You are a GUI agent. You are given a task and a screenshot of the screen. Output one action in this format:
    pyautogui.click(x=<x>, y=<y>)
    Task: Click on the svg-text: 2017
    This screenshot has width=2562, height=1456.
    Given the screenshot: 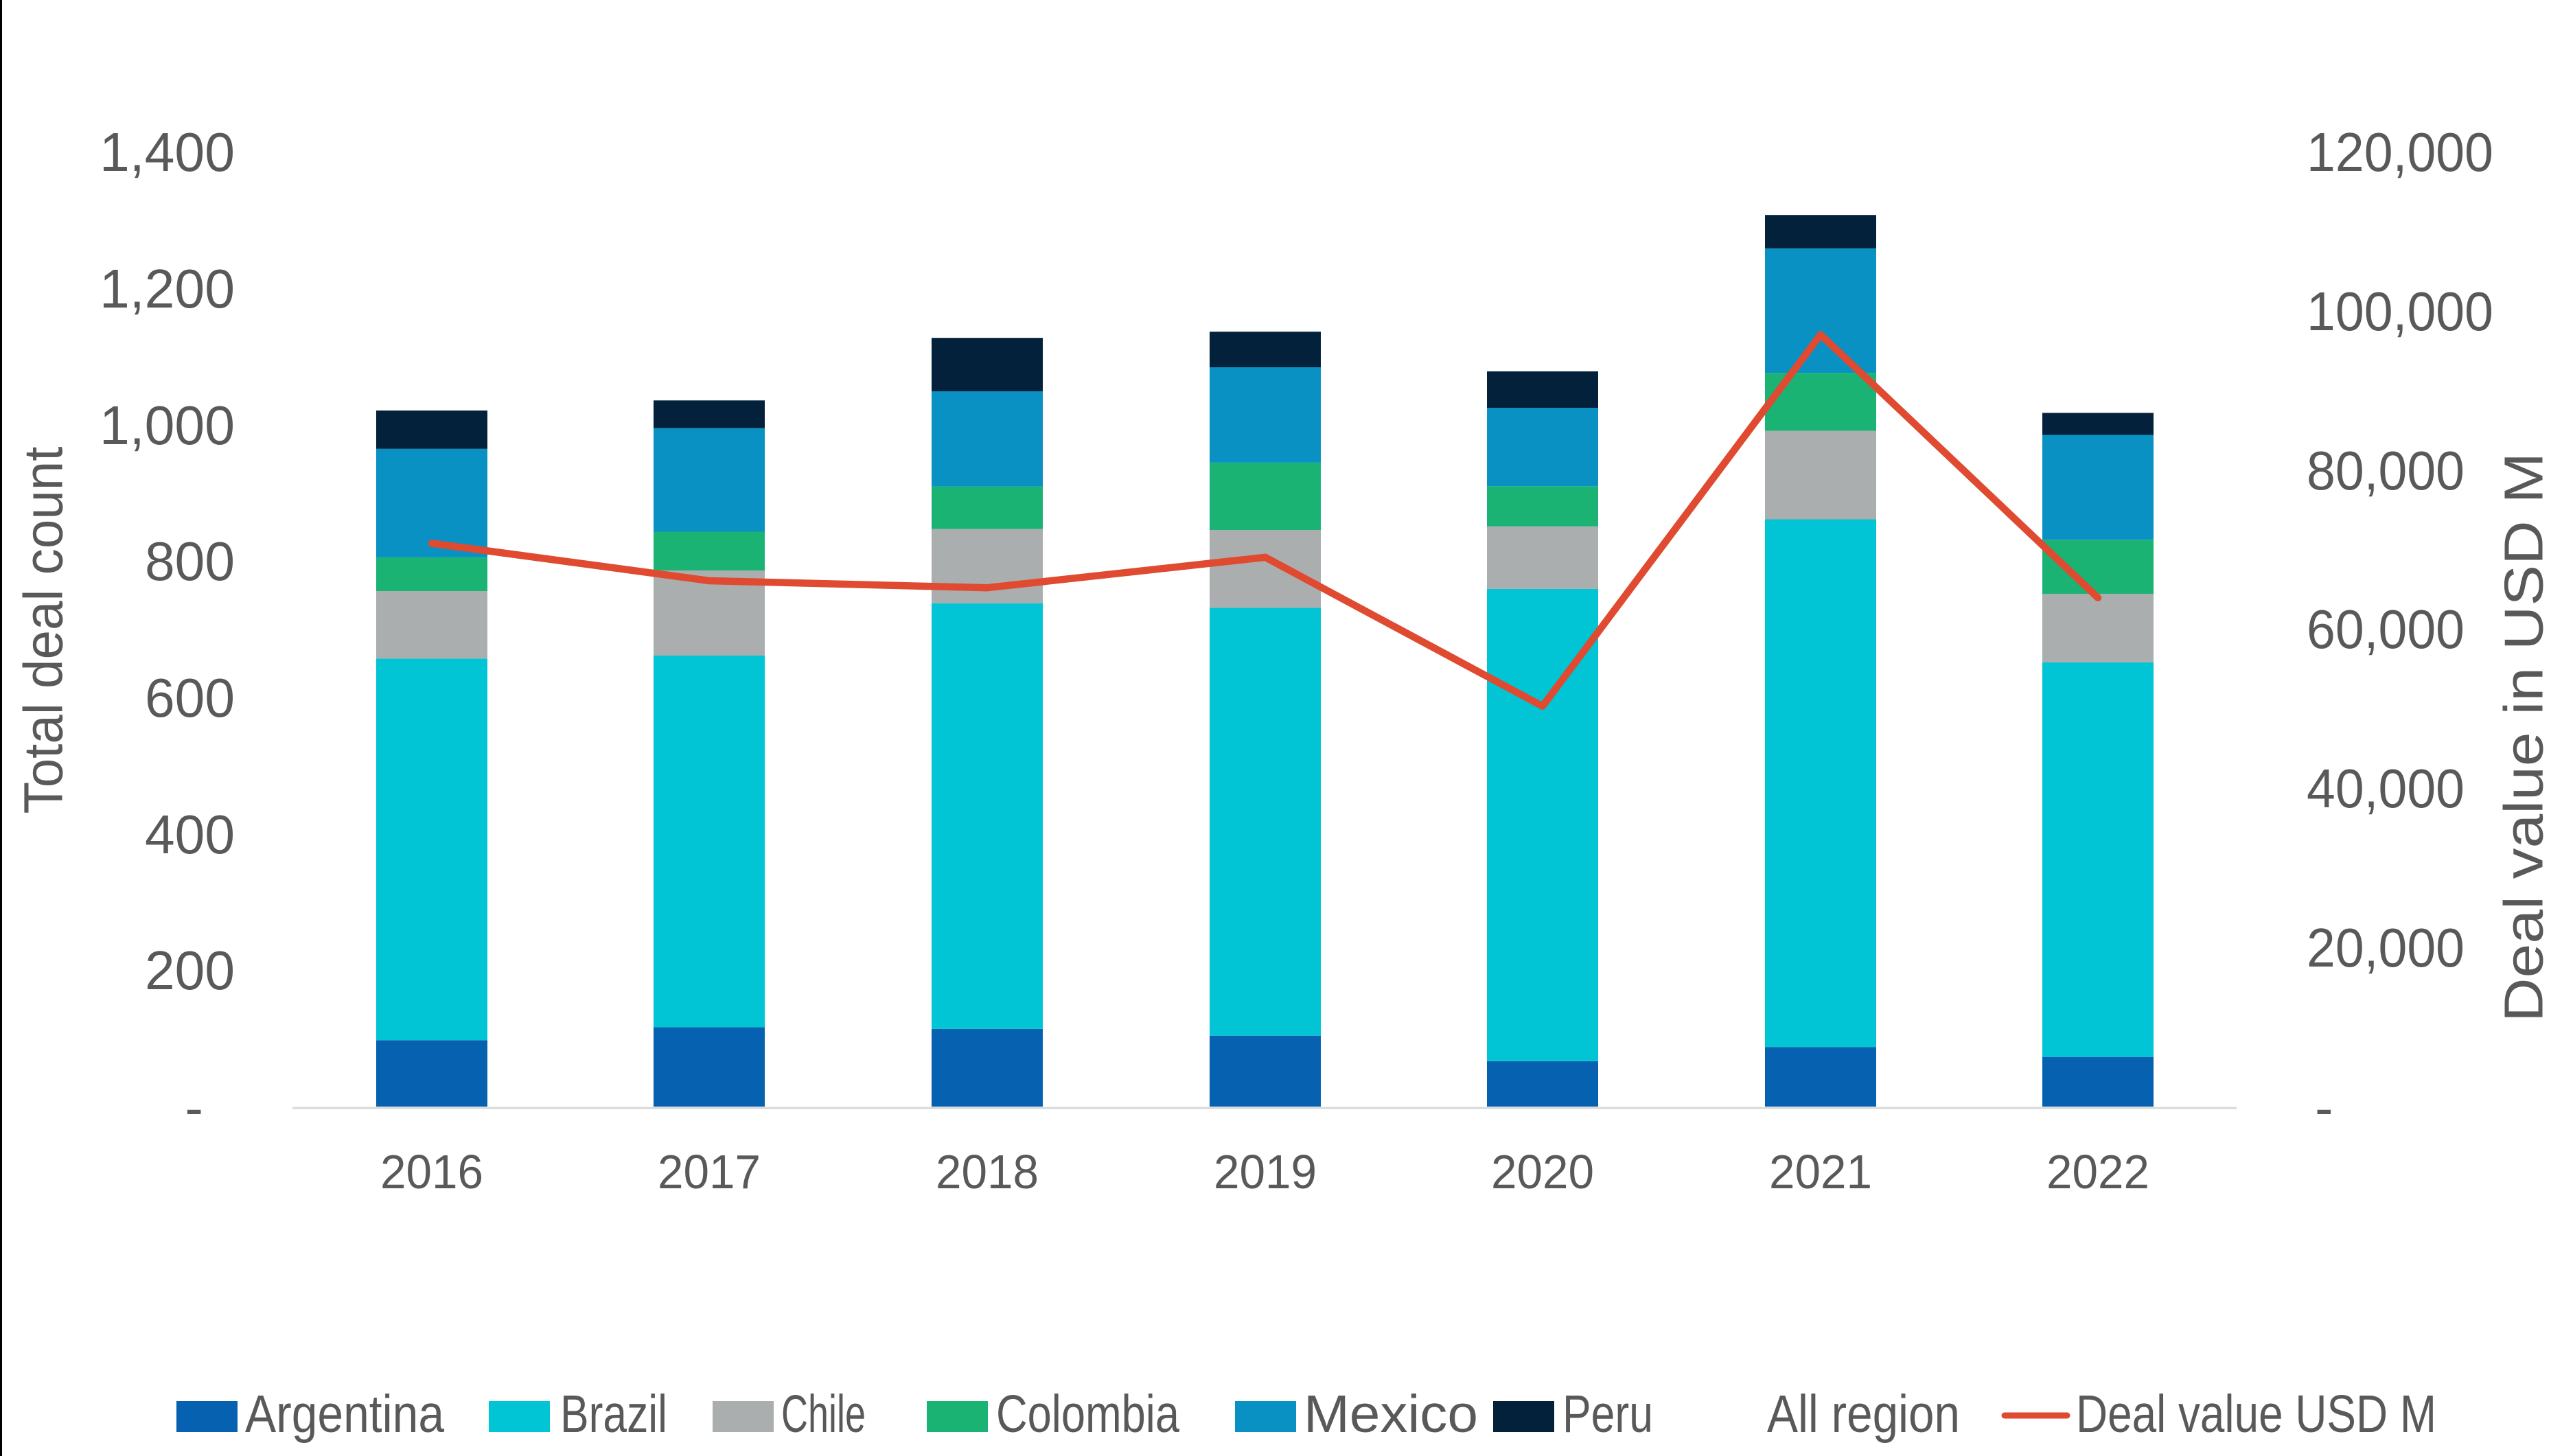 What is the action you would take?
    pyautogui.click(x=710, y=1172)
    